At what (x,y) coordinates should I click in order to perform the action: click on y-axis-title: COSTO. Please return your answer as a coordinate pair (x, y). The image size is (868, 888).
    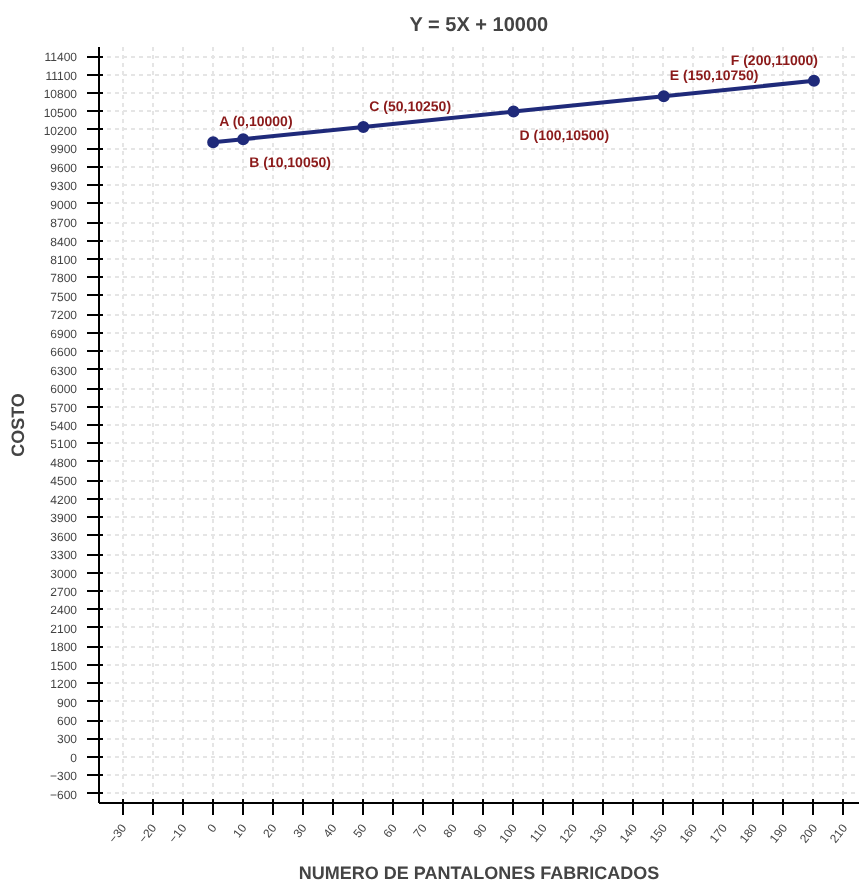
    Looking at the image, I should click on (17, 425).